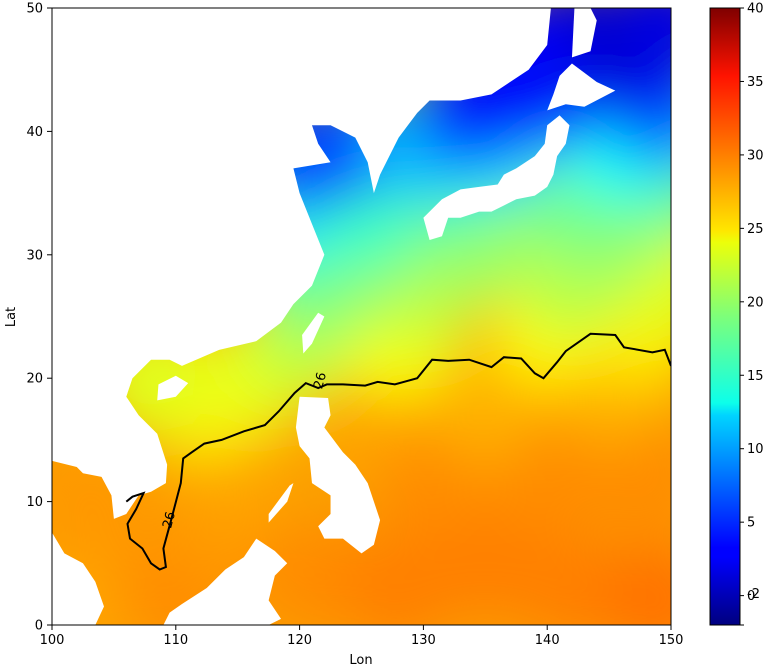 The height and width of the screenshot is (670, 770). What do you see at coordinates (755, 449) in the screenshot?
I see `colorbar-tick-label: 10` at bounding box center [755, 449].